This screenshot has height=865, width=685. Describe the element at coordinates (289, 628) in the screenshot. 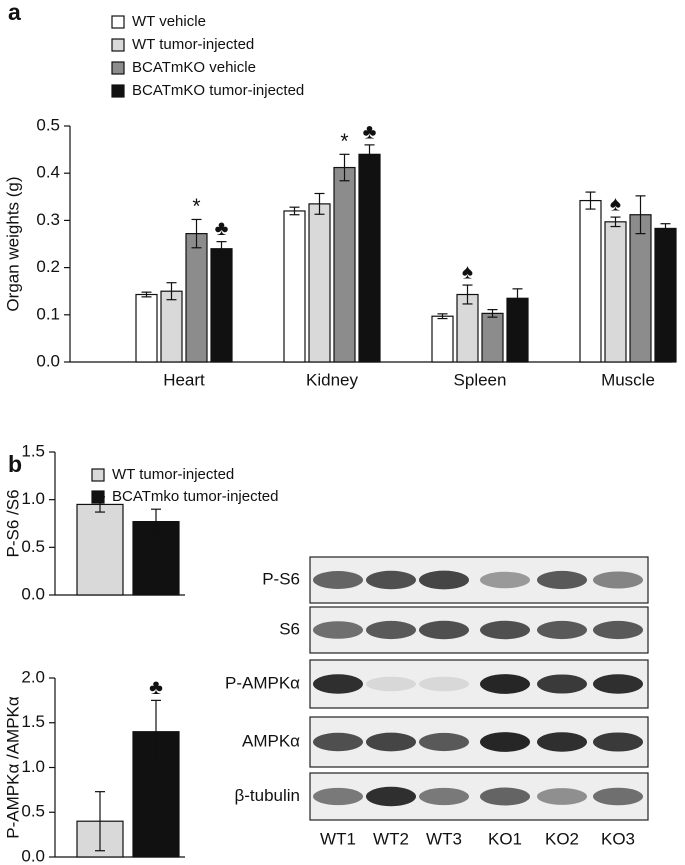

I see `blot-row-label: S6` at that location.